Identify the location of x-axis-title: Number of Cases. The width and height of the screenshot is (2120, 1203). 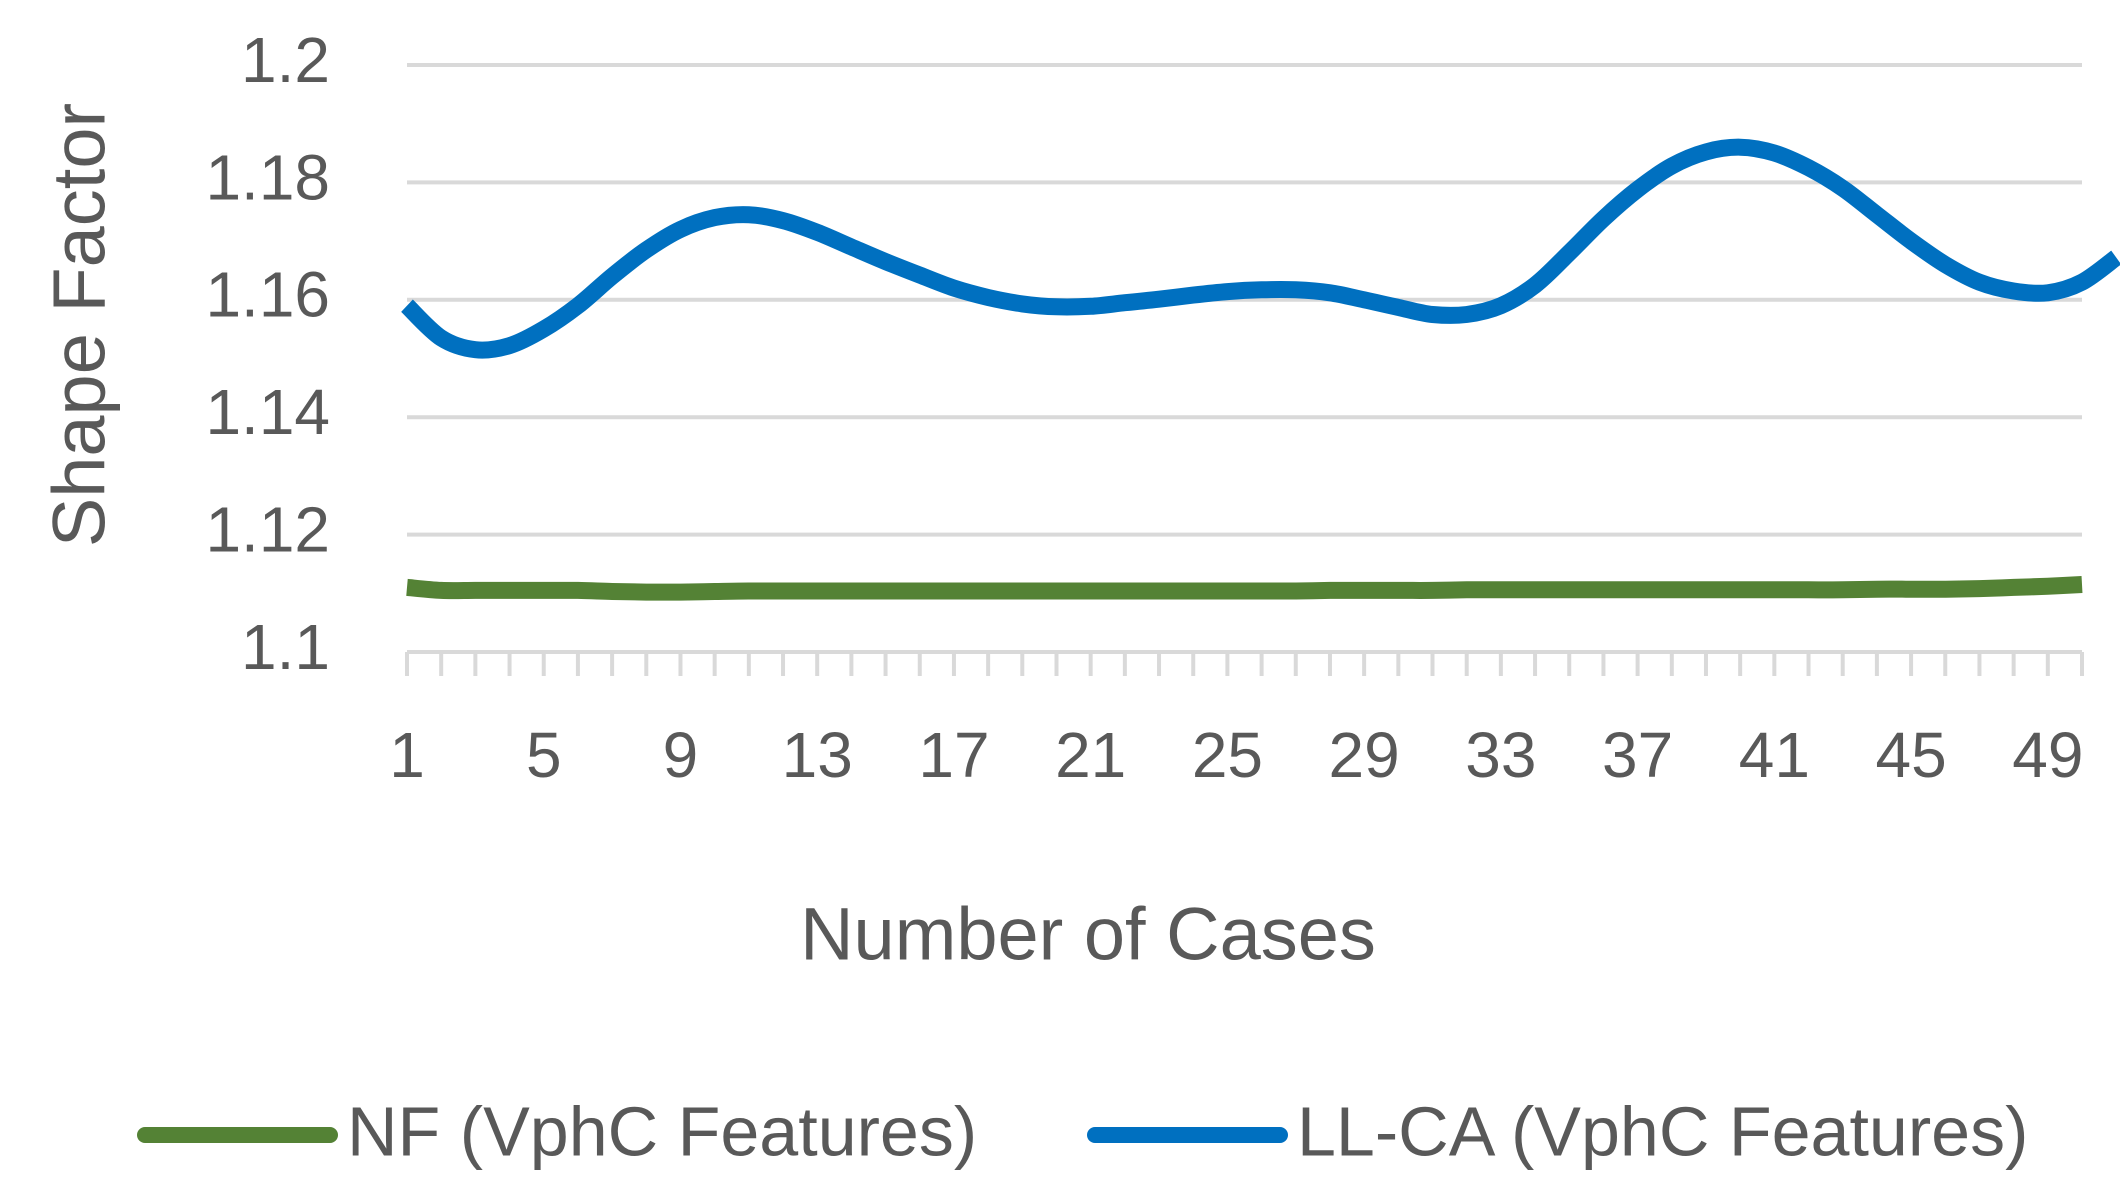
(1088, 934).